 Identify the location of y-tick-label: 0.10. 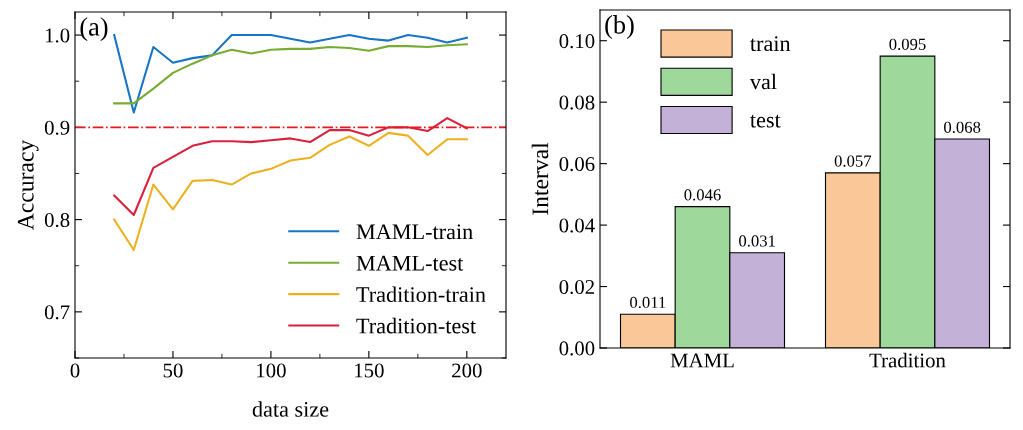
(577, 41).